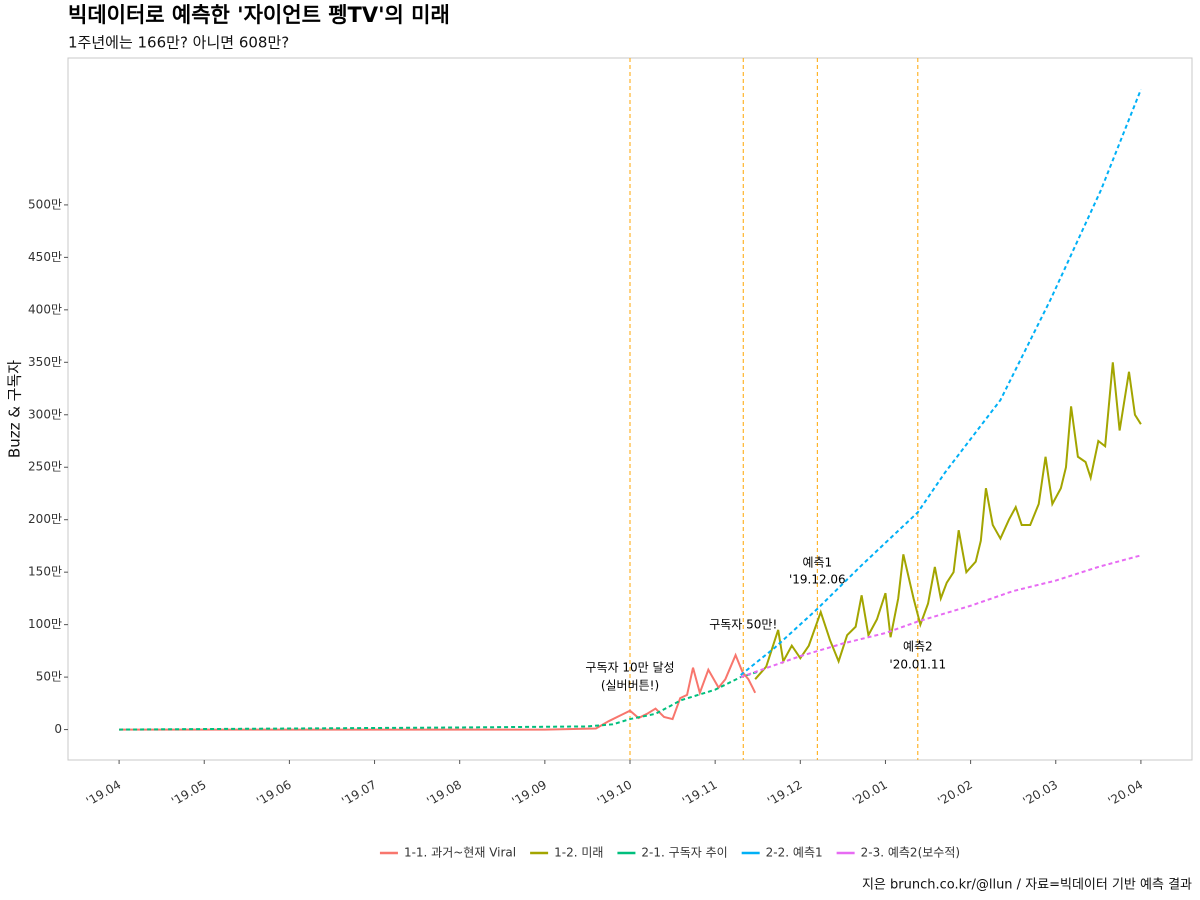 The width and height of the screenshot is (1200, 900). I want to click on legend-label: 1-1. 과거~현재 Viral, so click(460, 853).